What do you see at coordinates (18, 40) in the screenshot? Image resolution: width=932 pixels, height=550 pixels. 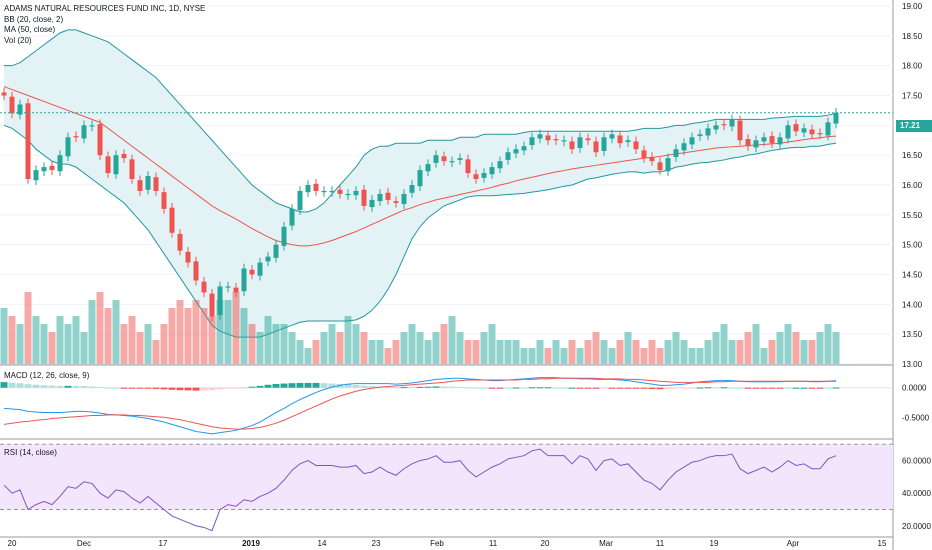 I see `vol-legend: Vol (20)` at bounding box center [18, 40].